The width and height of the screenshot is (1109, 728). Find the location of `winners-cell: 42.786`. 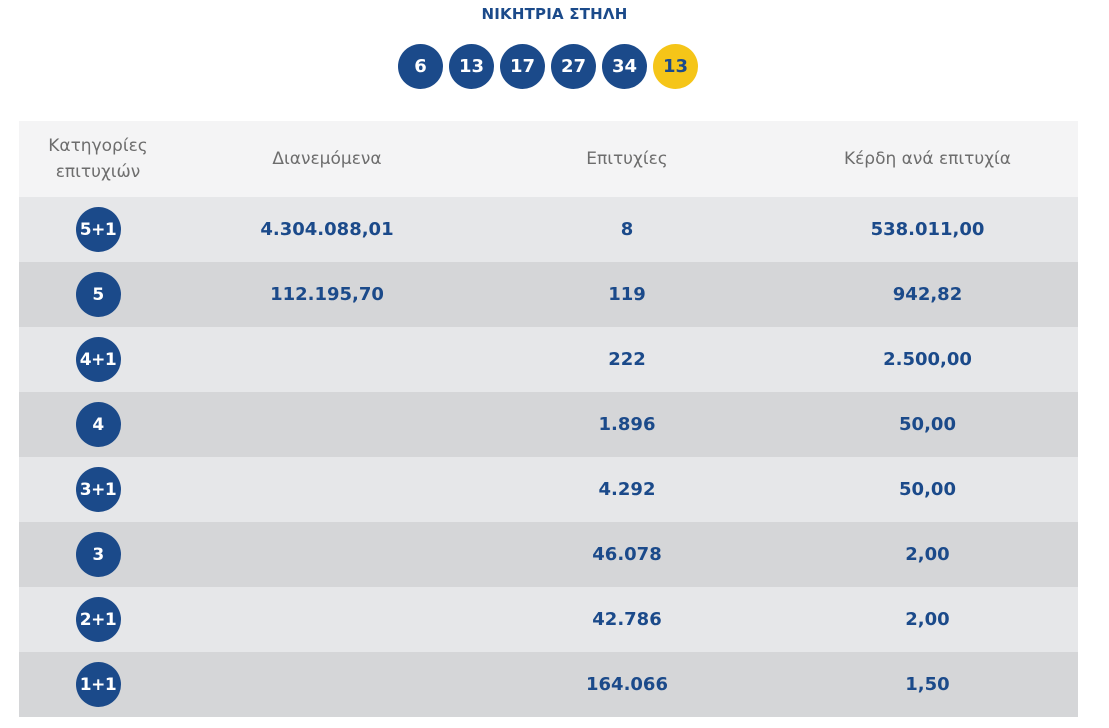

winners-cell: 42.786 is located at coordinates (627, 619).